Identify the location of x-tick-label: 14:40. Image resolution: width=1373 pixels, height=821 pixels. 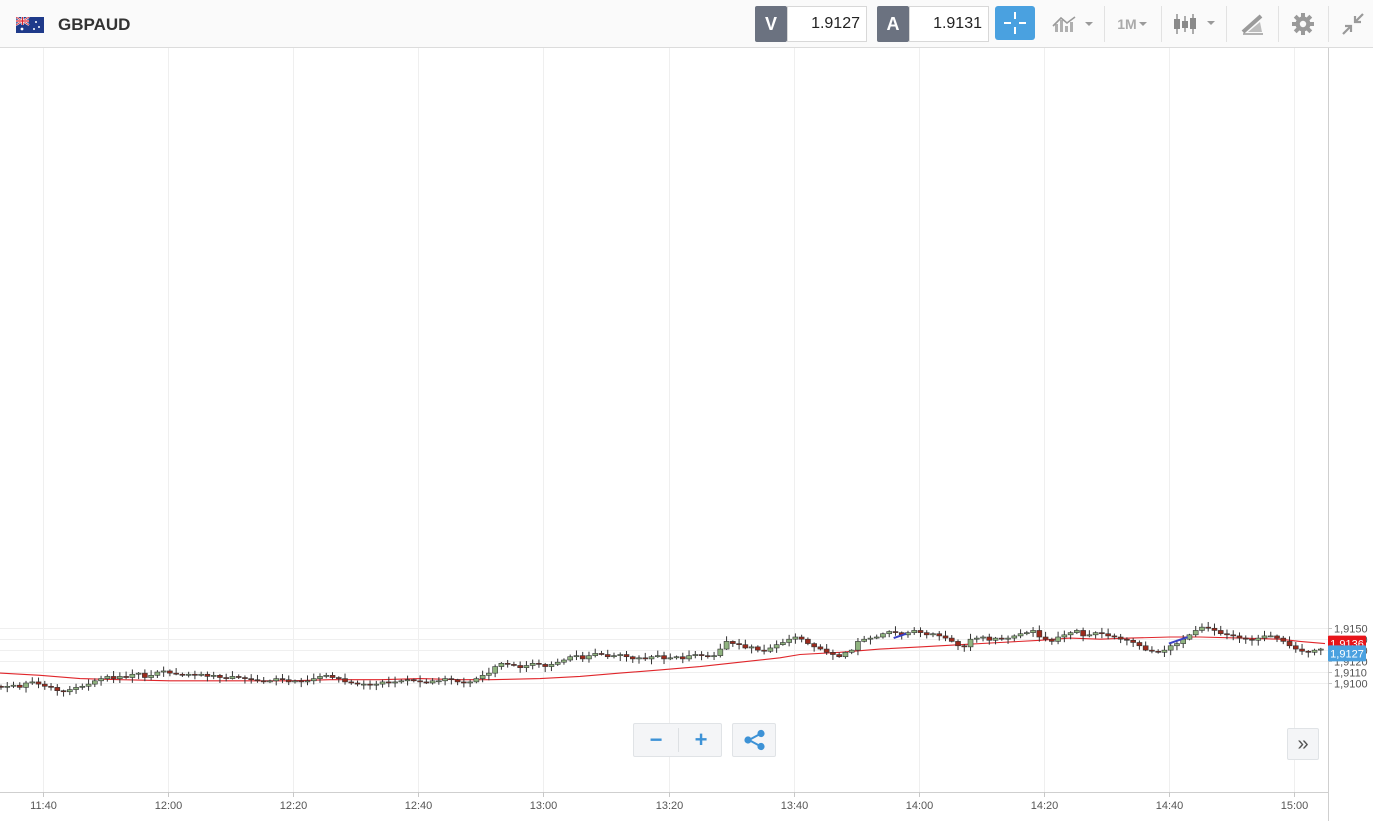
(1170, 806).